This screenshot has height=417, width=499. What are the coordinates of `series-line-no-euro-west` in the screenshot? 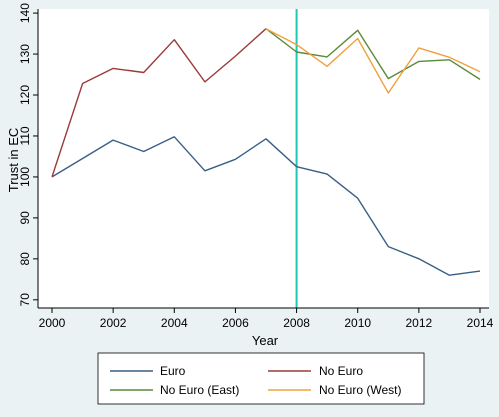 It's located at (373, 61).